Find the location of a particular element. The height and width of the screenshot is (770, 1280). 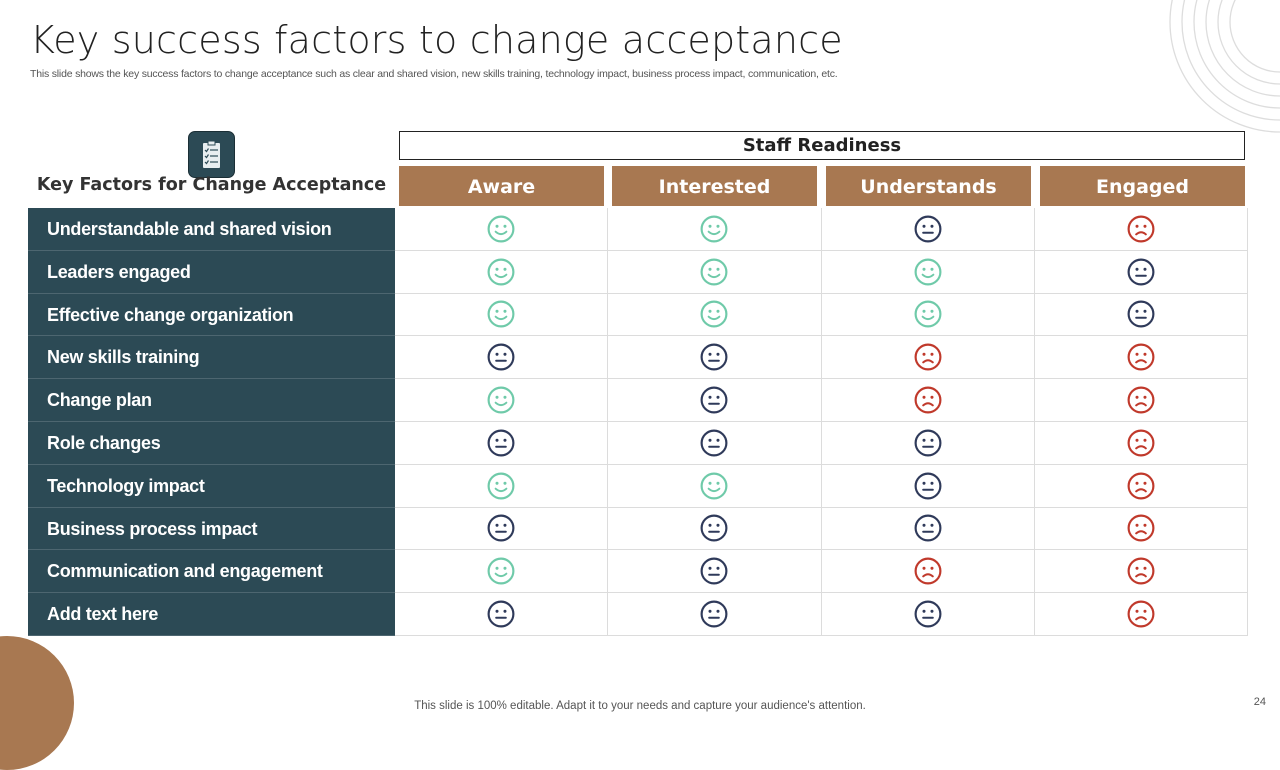

factor-label: New skills training is located at coordinates (211, 358).